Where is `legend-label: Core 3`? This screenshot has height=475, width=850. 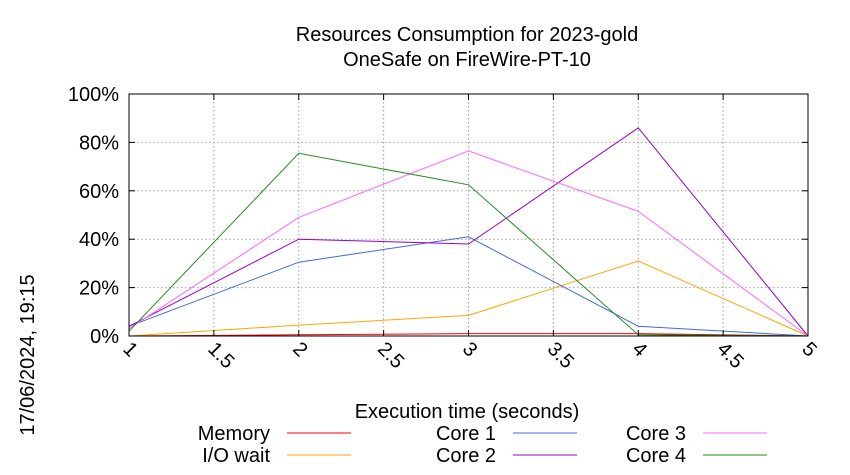
legend-label: Core 3 is located at coordinates (656, 434).